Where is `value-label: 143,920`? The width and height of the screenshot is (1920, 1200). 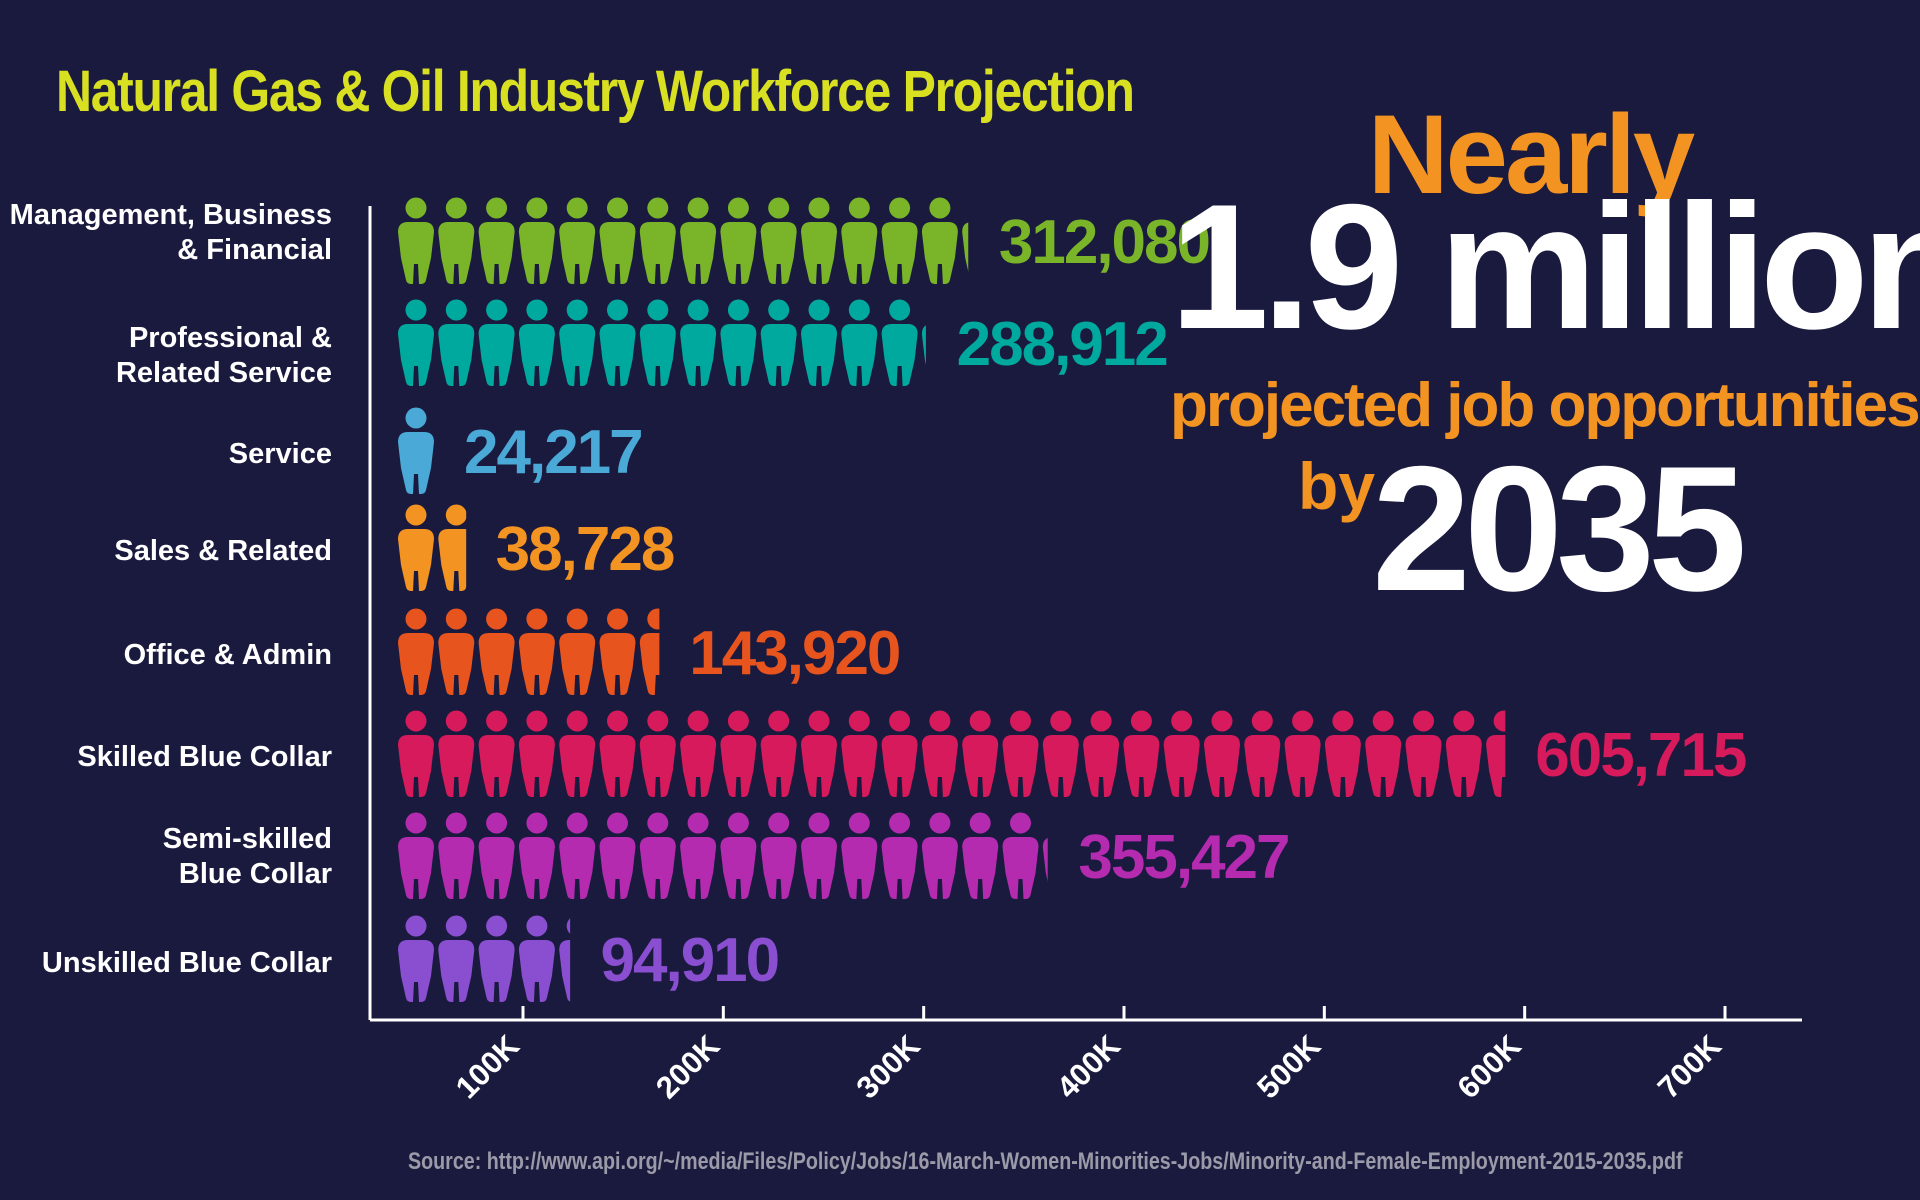
value-label: 143,920 is located at coordinates (794, 653).